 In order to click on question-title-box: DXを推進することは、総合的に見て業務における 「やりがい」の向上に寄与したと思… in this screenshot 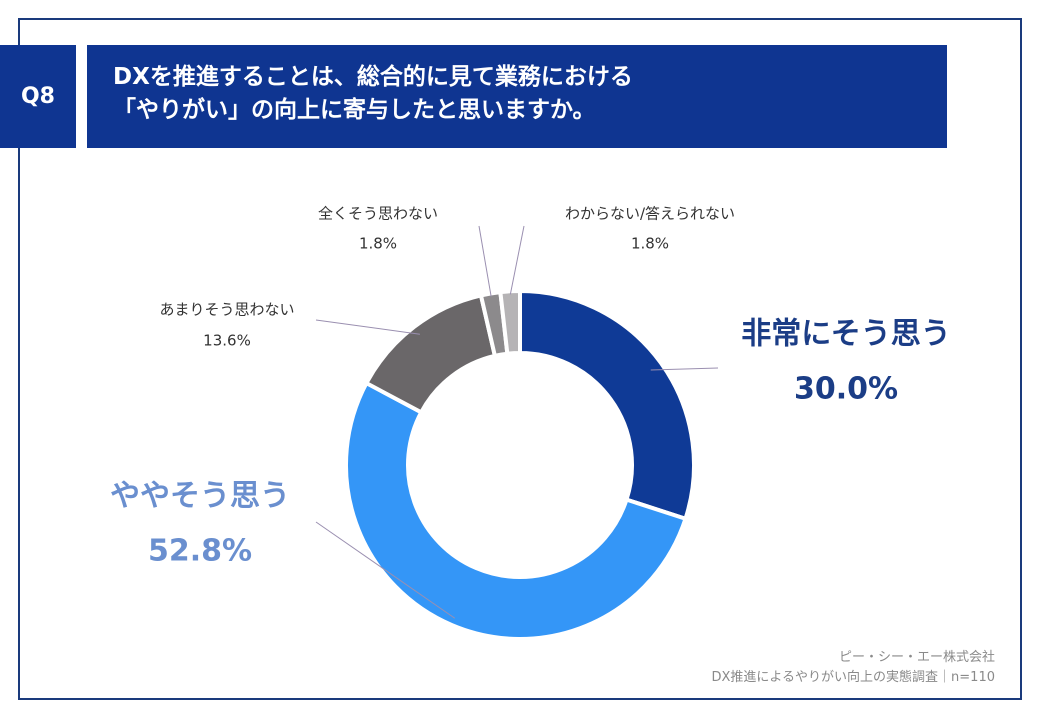, I will do `click(517, 96)`.